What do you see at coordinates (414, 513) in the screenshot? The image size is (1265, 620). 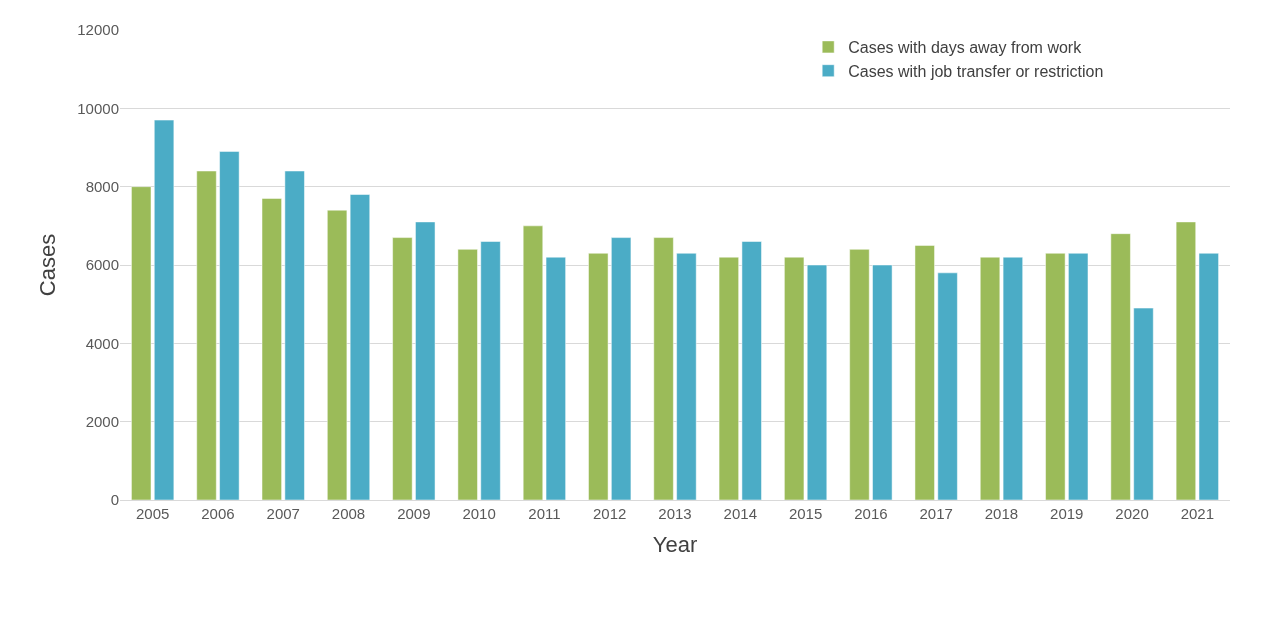 I see `x-tick-label: 2009` at bounding box center [414, 513].